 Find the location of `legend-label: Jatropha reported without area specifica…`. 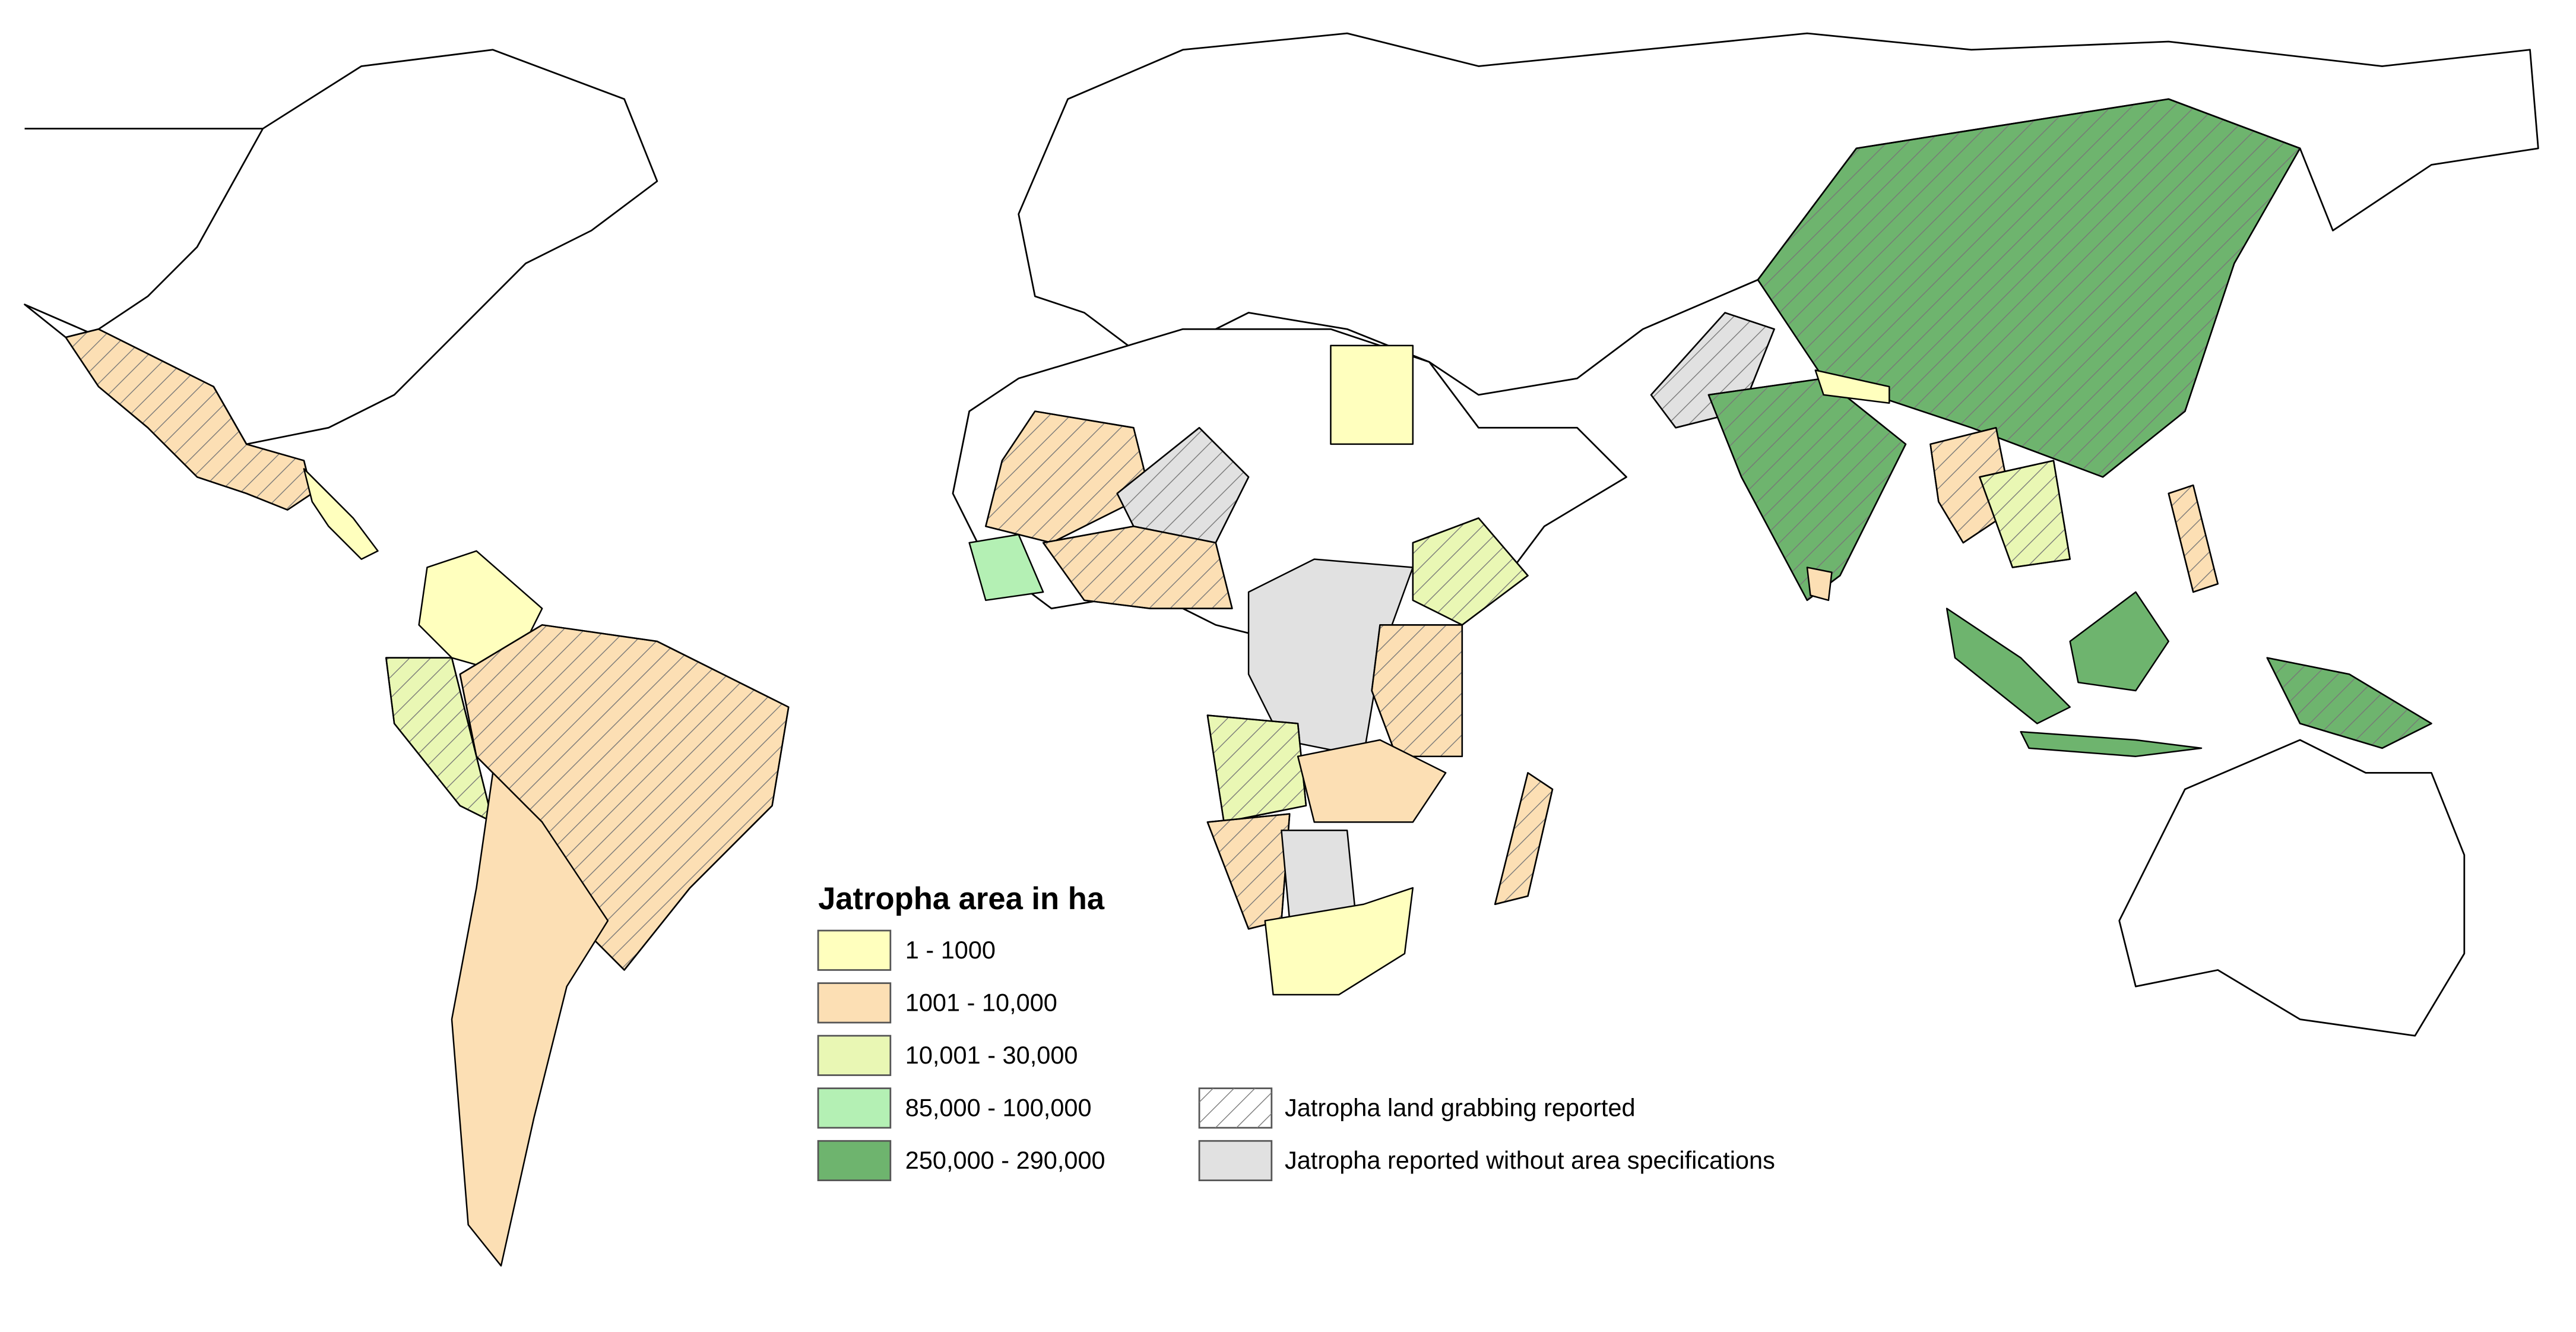

legend-label: Jatropha reported without area specifica… is located at coordinates (1530, 1160).